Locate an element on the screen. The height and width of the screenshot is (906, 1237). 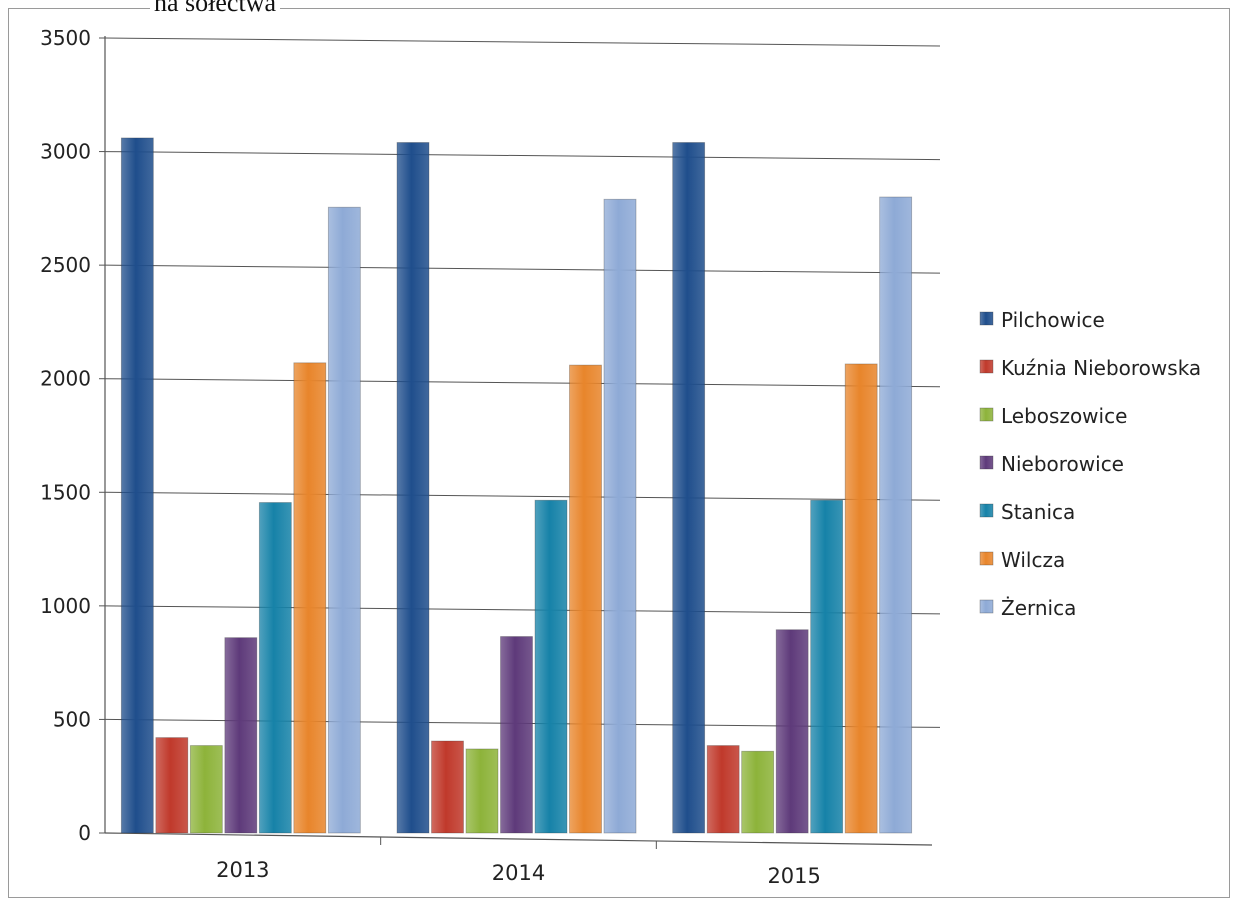
y-tick-label: 0 is located at coordinates (84, 833).